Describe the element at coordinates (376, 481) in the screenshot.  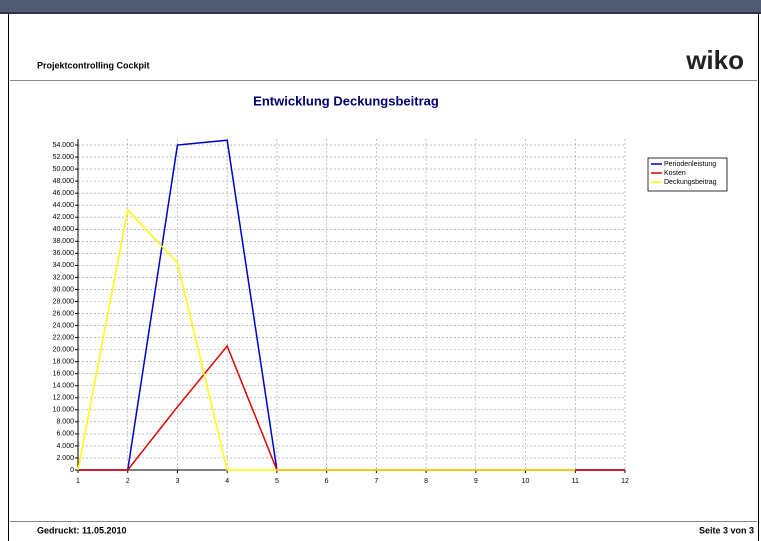
I see `x-tick-label: 7` at that location.